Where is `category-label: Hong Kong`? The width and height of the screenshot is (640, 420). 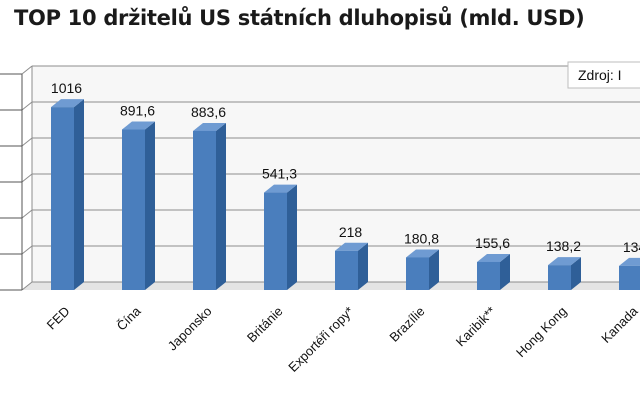
category-label: Hong Kong is located at coordinates (541, 332).